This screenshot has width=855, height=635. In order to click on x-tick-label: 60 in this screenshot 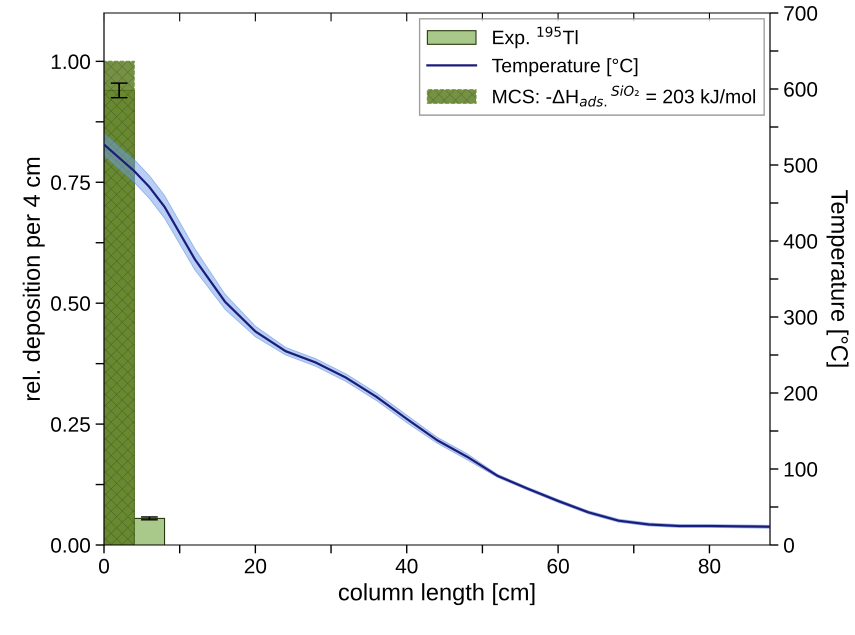, I will do `click(558, 566)`.